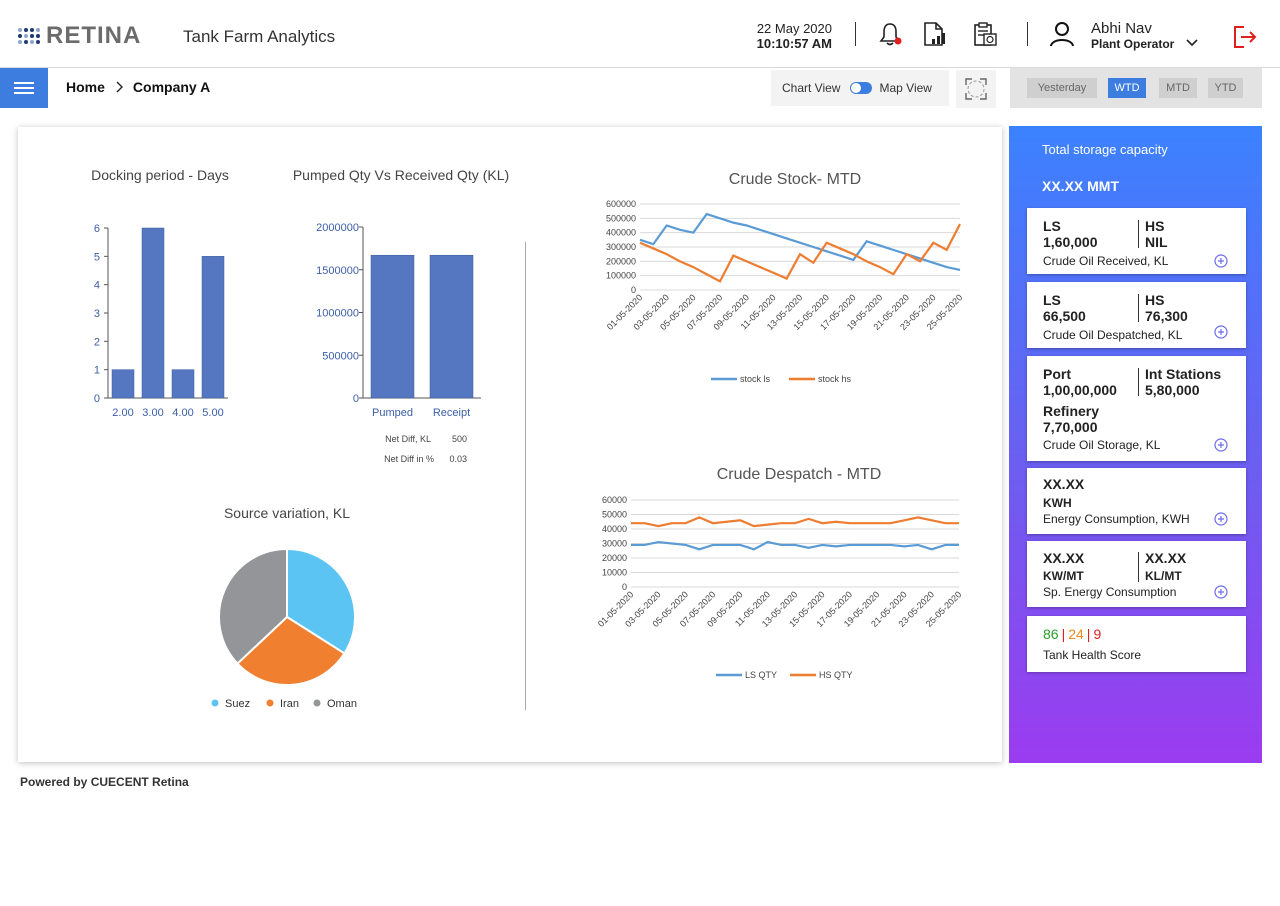  What do you see at coordinates (459, 439) in the screenshot?
I see `net-diff-value: 500` at bounding box center [459, 439].